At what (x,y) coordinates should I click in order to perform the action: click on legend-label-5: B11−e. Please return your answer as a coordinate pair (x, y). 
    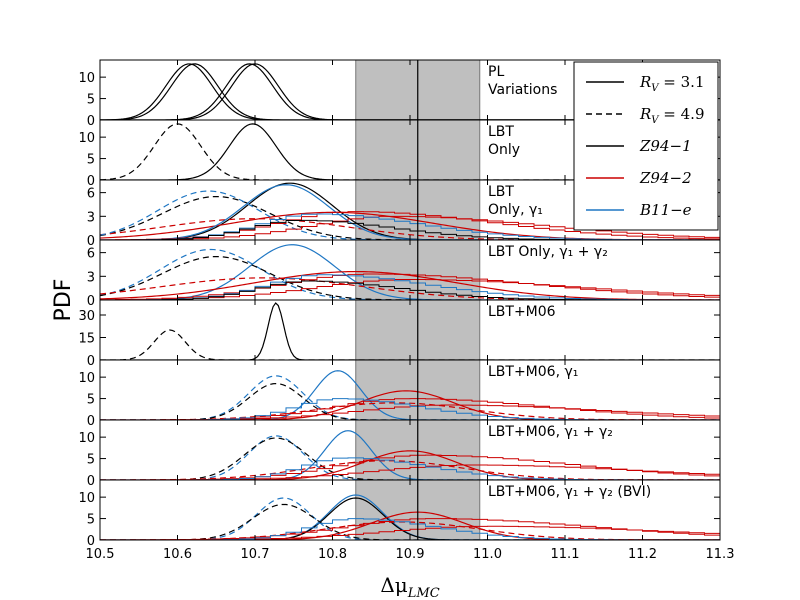
    Looking at the image, I should click on (665, 210).